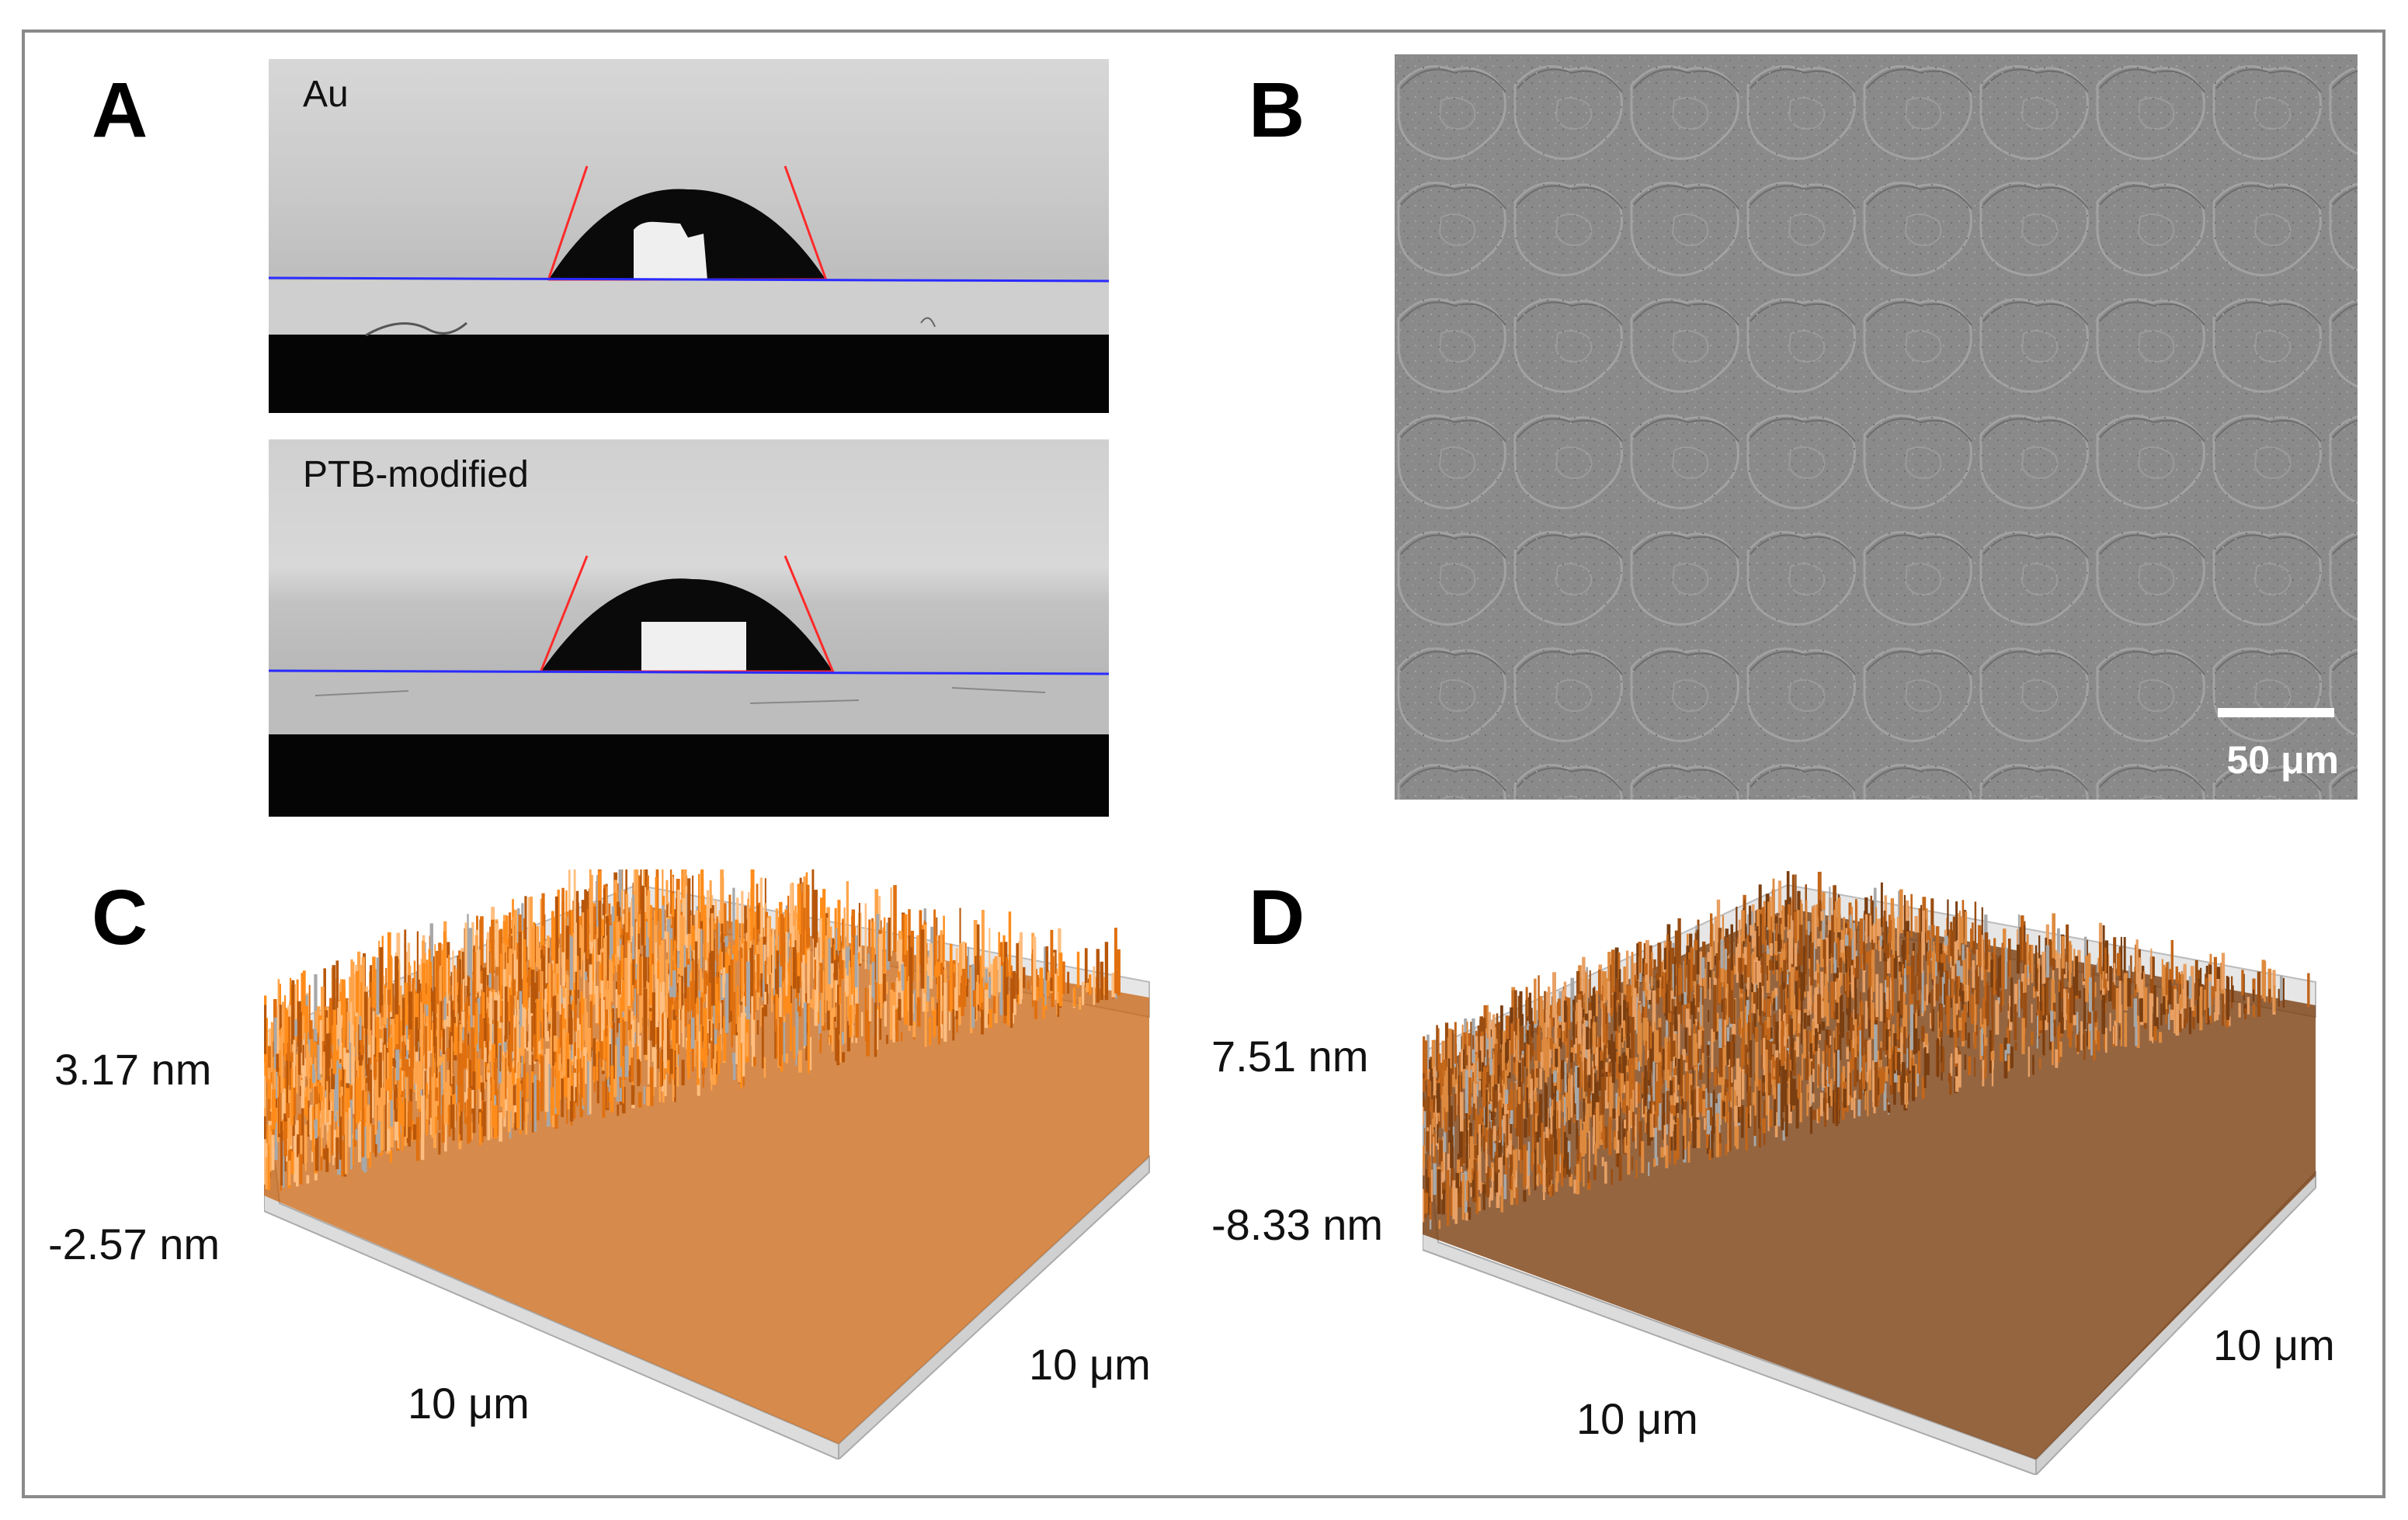 The image size is (2408, 1520). What do you see at coordinates (416, 475) in the screenshot?
I see `image-label-ptb-modified: PTB-modified` at bounding box center [416, 475].